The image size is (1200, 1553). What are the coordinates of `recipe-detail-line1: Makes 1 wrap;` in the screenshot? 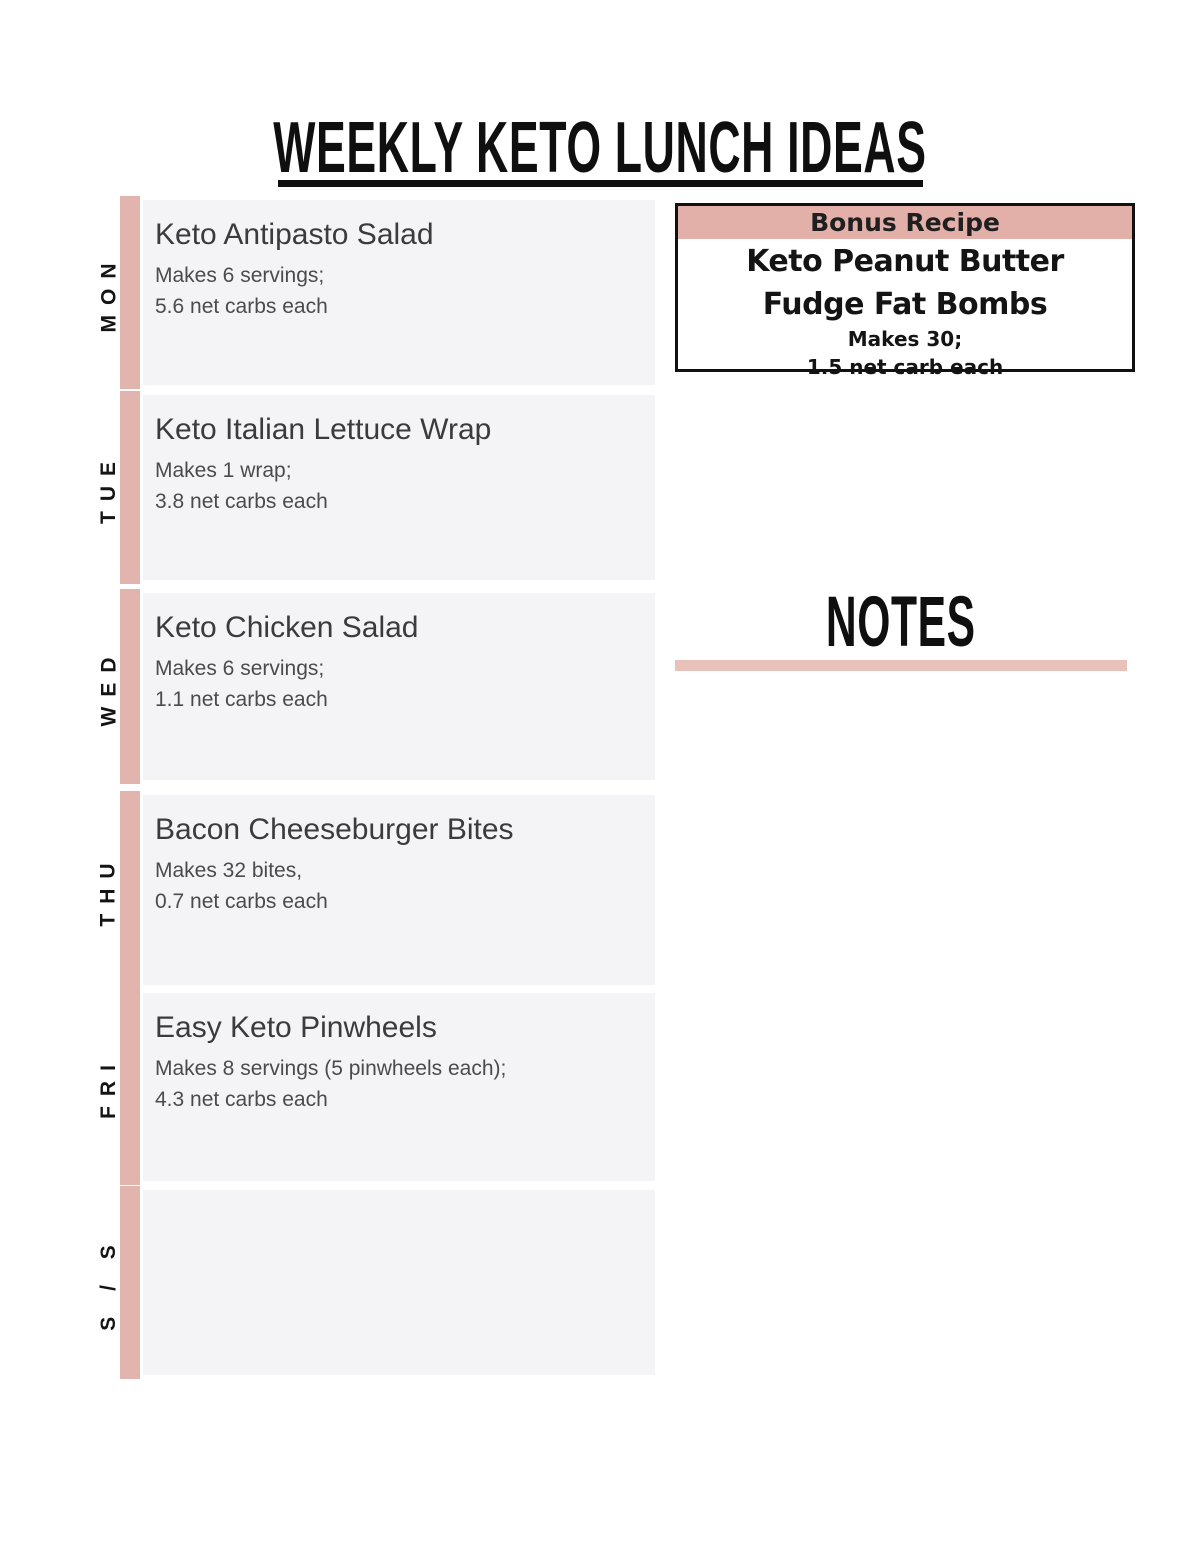 It's located at (223, 470).